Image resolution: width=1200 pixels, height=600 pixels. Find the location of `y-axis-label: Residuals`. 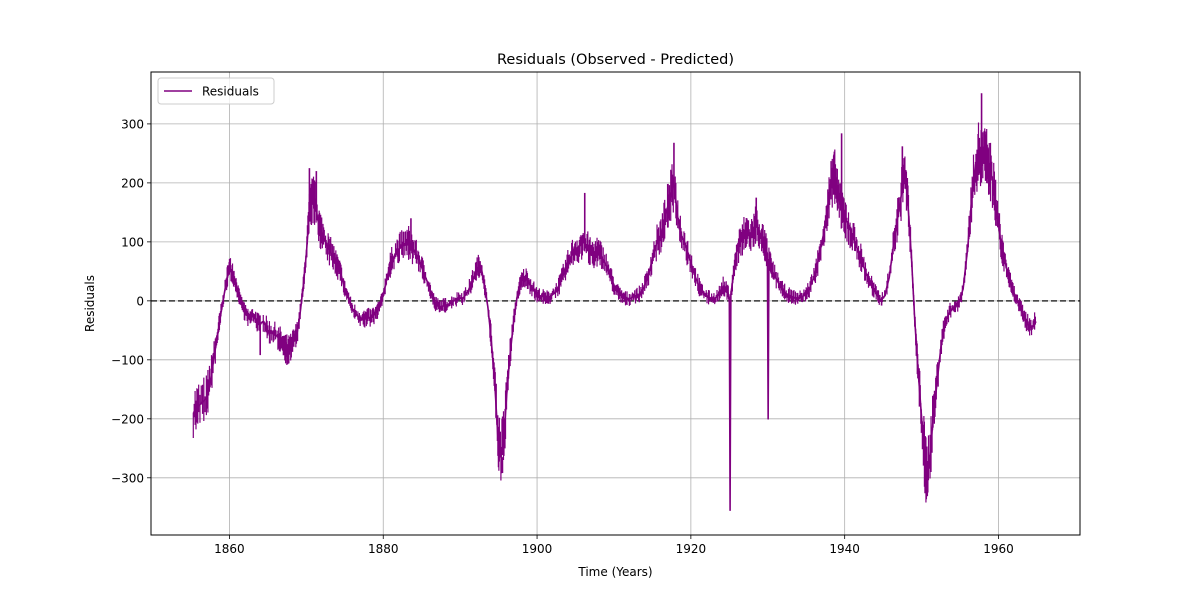

y-axis-label: Residuals is located at coordinates (90, 303).